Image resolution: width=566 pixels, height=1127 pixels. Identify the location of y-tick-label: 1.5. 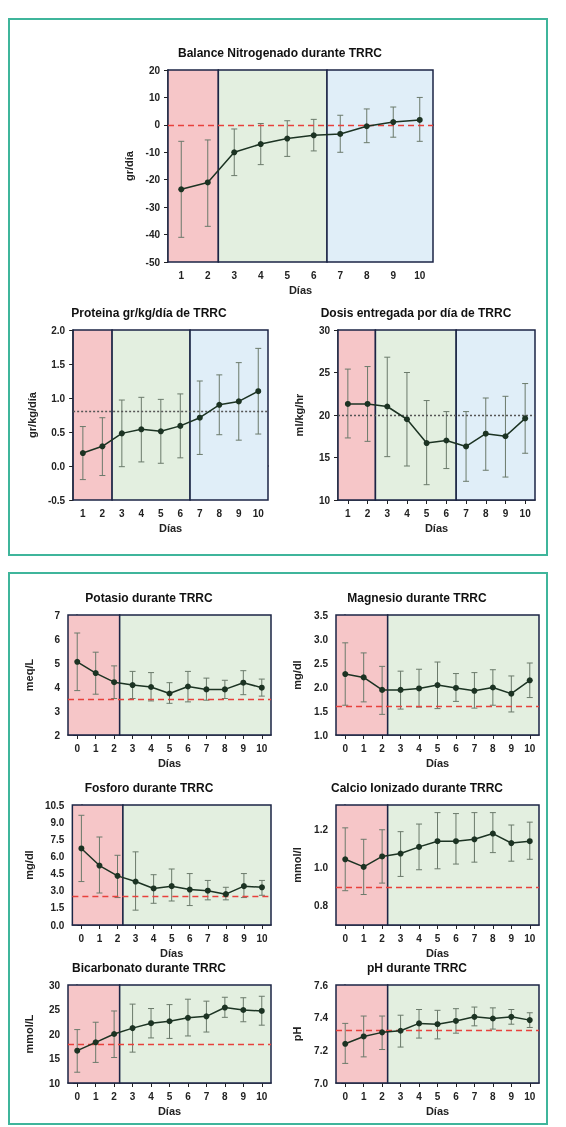
(58, 364).